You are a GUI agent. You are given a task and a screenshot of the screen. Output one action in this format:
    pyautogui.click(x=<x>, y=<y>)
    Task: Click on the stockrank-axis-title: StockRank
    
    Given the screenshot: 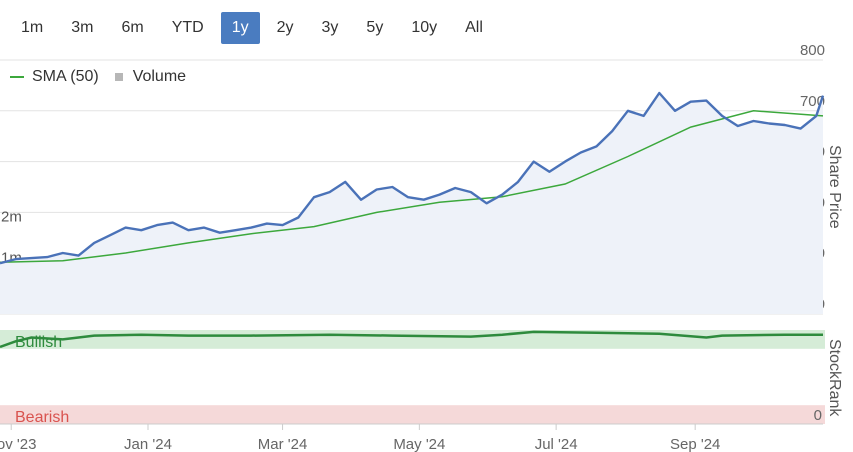 What is the action you would take?
    pyautogui.click(x=834, y=378)
    